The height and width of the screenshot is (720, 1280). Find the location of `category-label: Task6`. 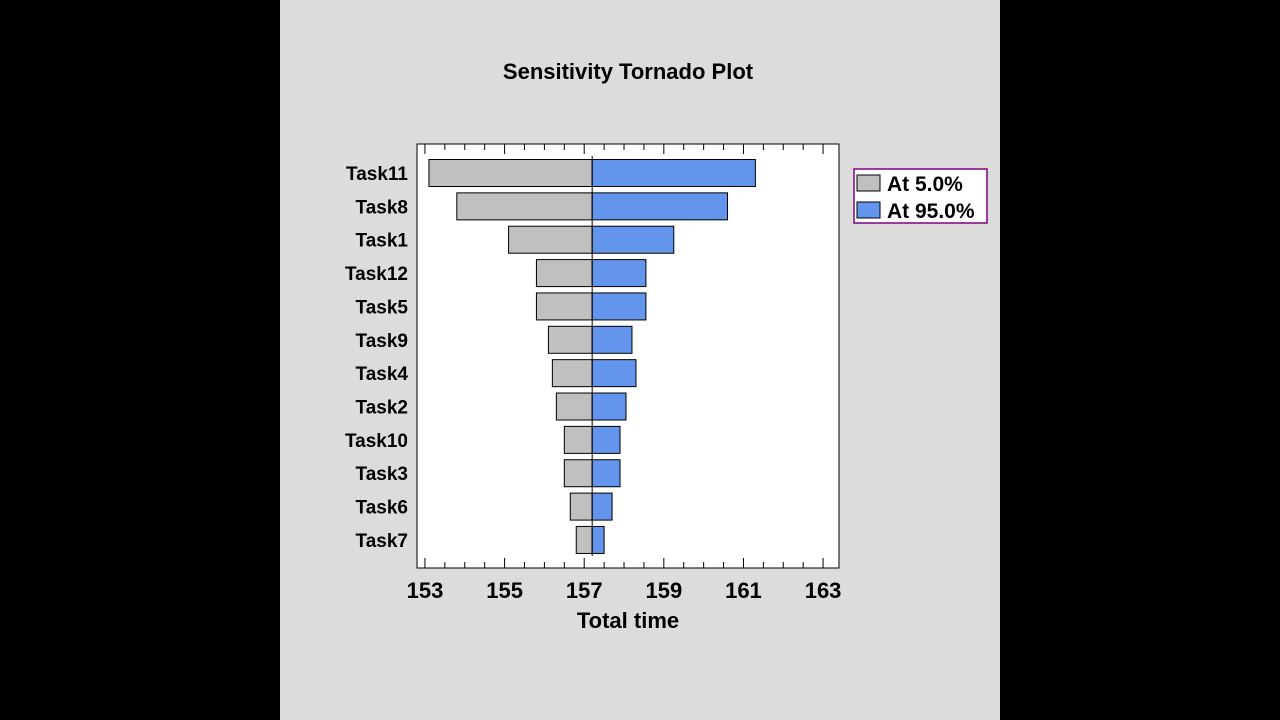

category-label: Task6 is located at coordinates (382, 508).